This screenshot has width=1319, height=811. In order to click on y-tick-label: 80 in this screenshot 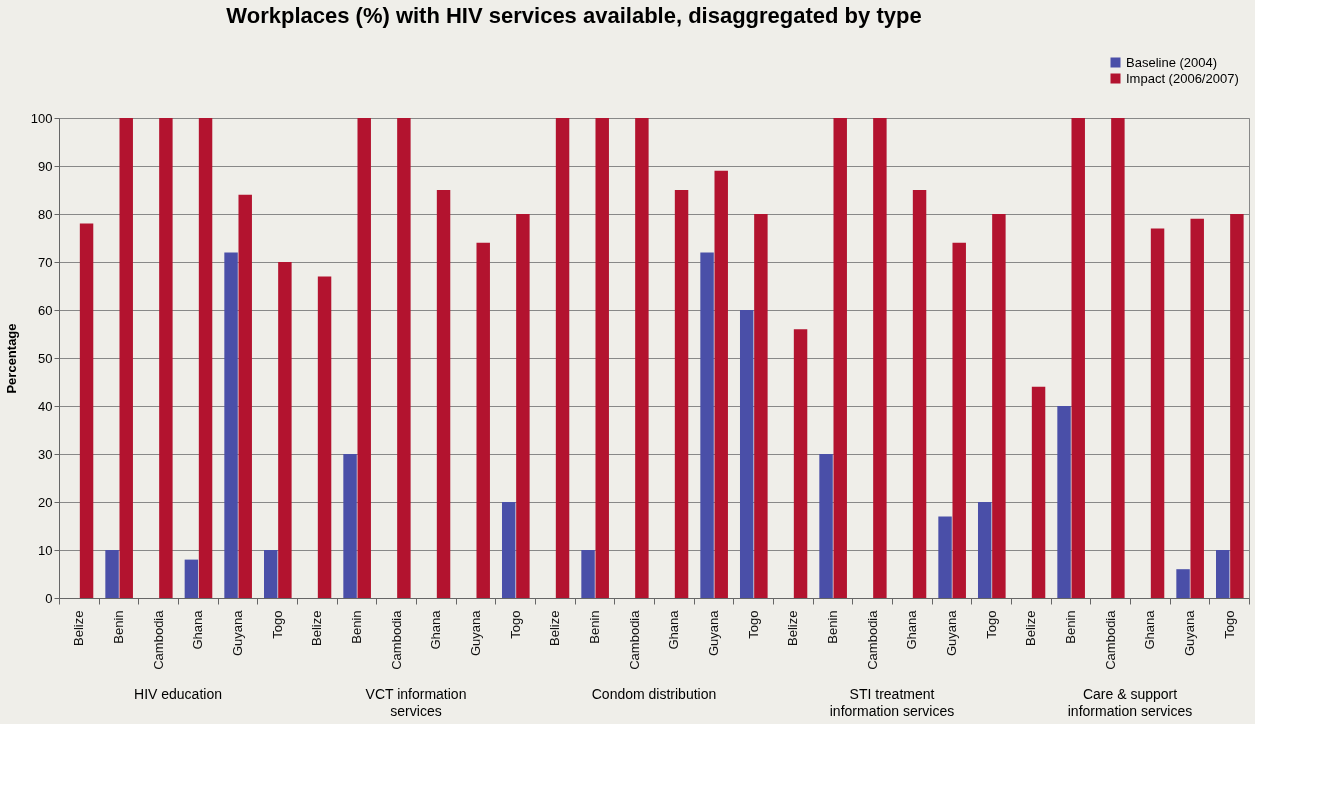, I will do `click(45, 214)`.